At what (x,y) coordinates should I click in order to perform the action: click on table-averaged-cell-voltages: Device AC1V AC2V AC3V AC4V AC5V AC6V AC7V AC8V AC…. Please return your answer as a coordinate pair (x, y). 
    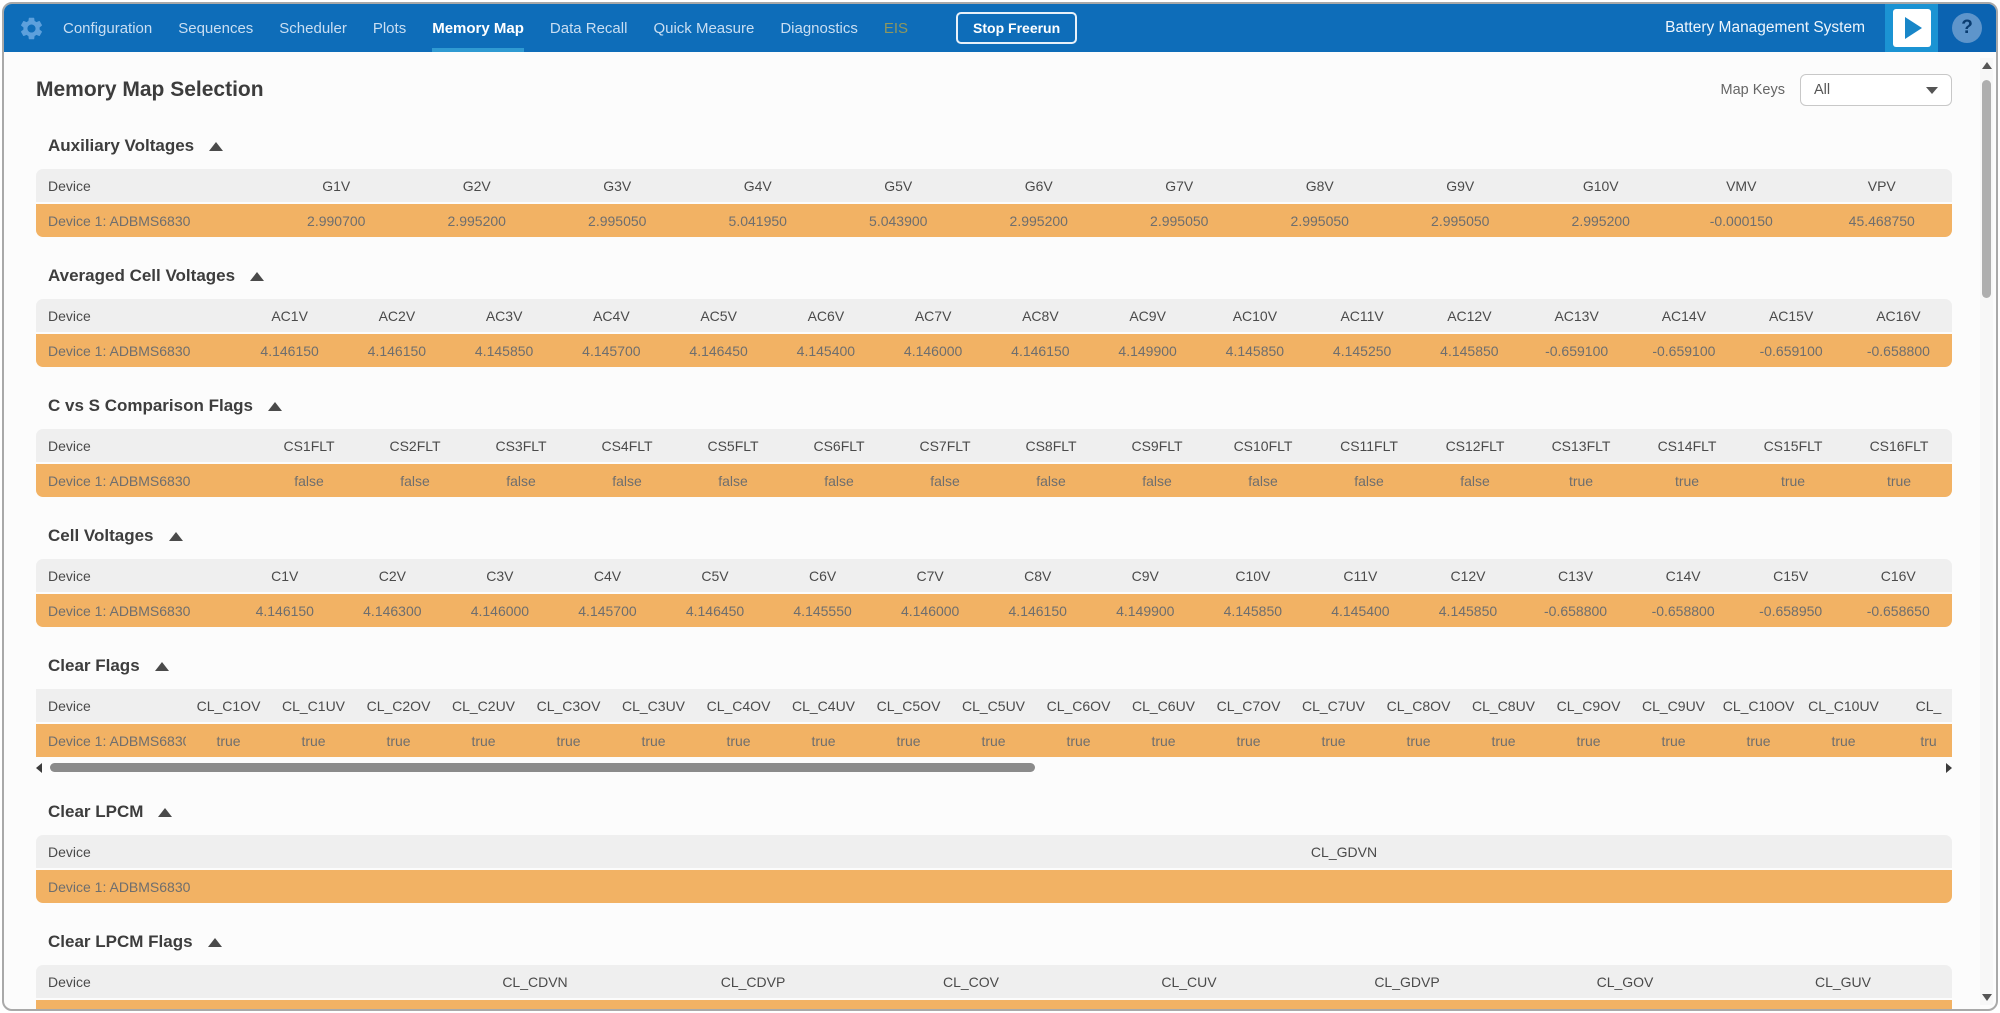
    Looking at the image, I should click on (994, 333).